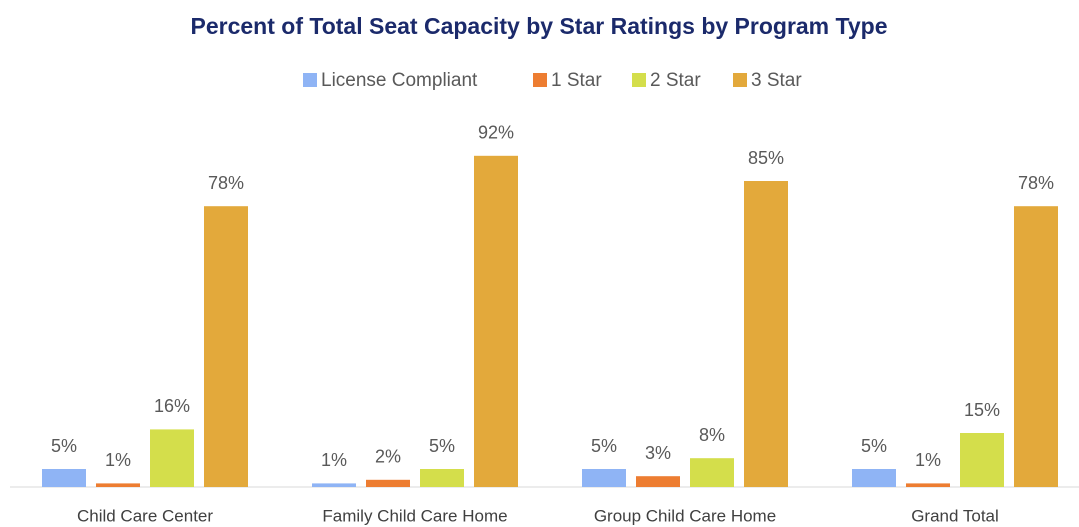  Describe the element at coordinates (982, 410) in the screenshot. I see `data-label: 15%` at that location.